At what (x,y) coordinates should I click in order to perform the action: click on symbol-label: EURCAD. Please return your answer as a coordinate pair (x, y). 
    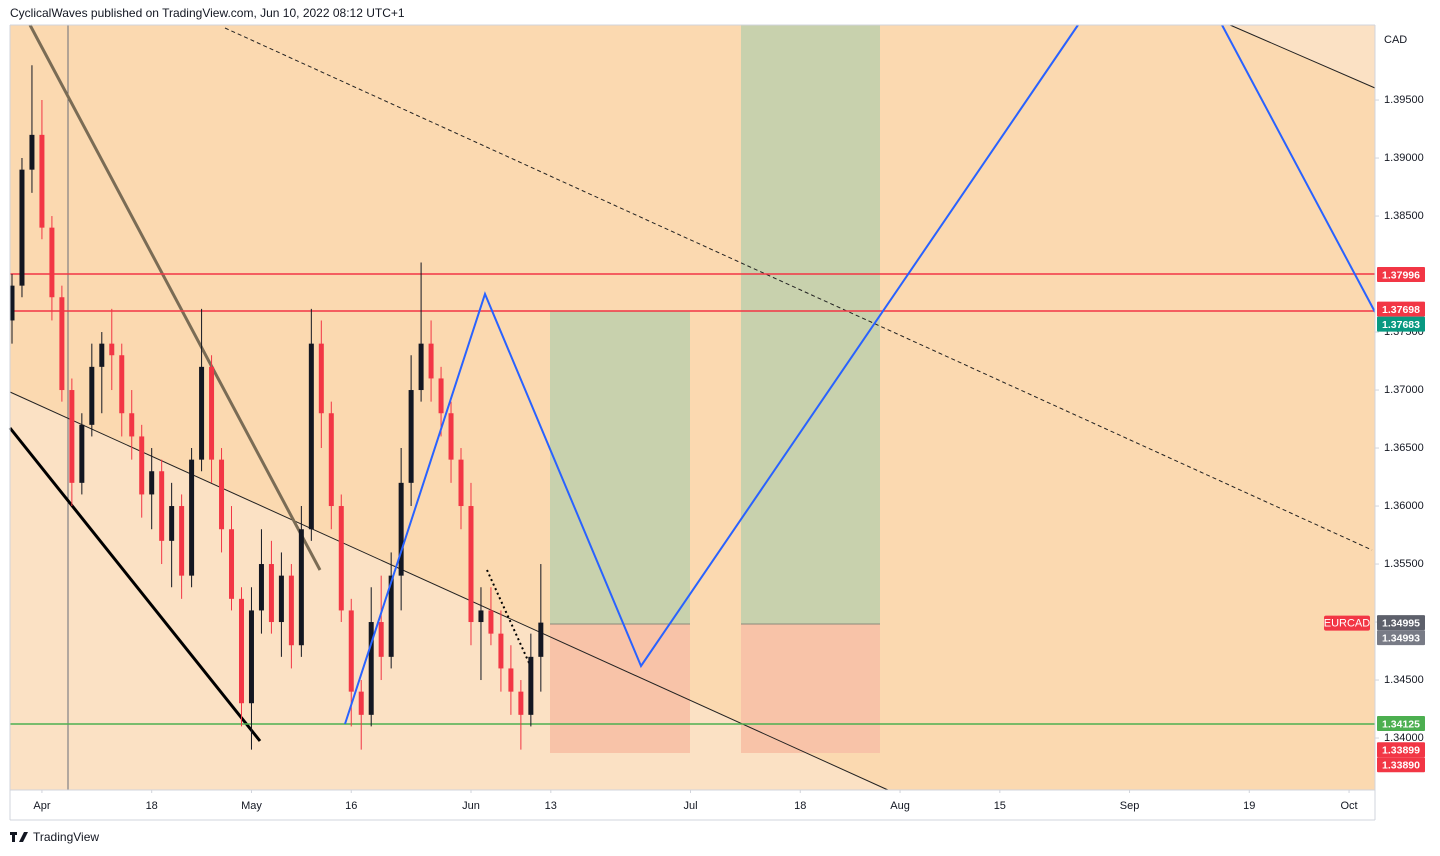
    Looking at the image, I should click on (1347, 624).